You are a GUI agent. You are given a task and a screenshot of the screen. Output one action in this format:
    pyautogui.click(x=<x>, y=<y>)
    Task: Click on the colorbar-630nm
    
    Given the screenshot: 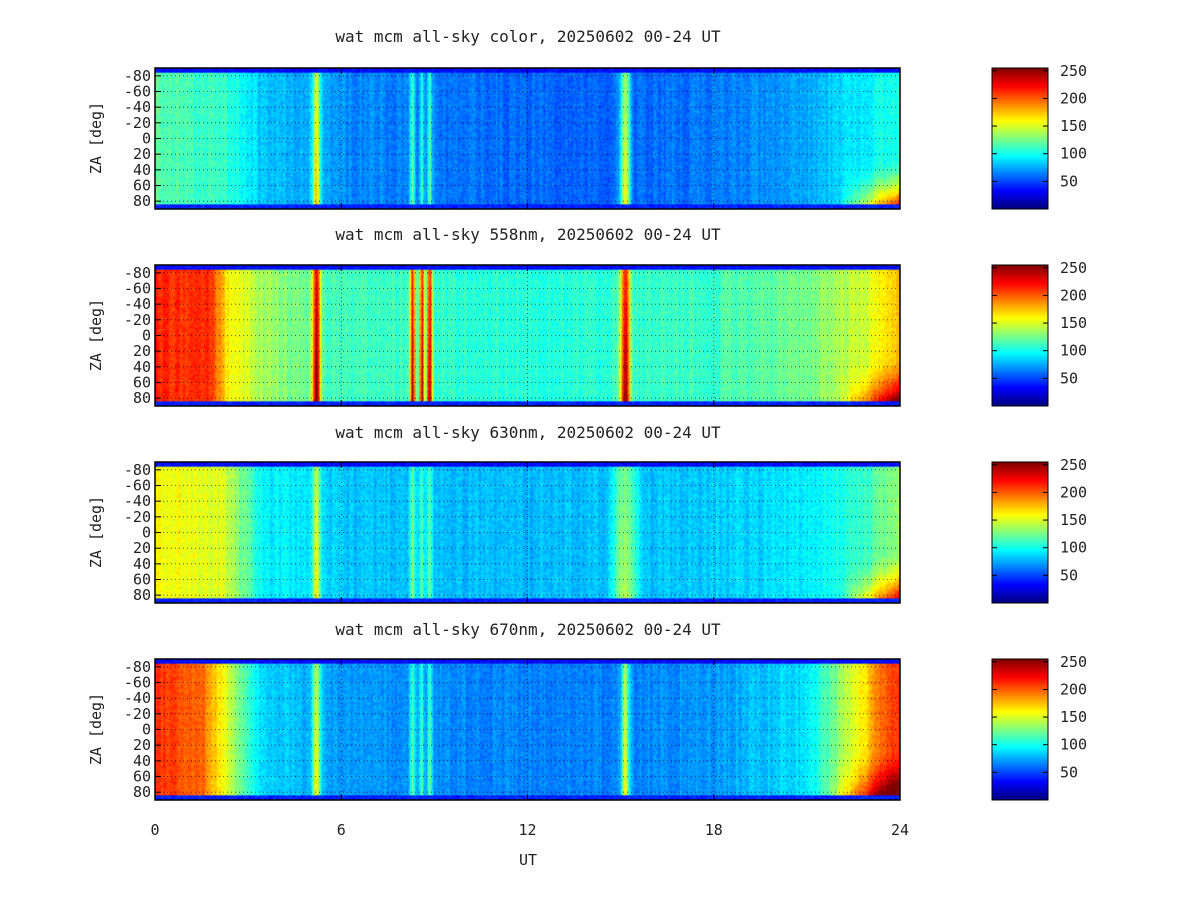 What is the action you would take?
    pyautogui.click(x=1020, y=532)
    